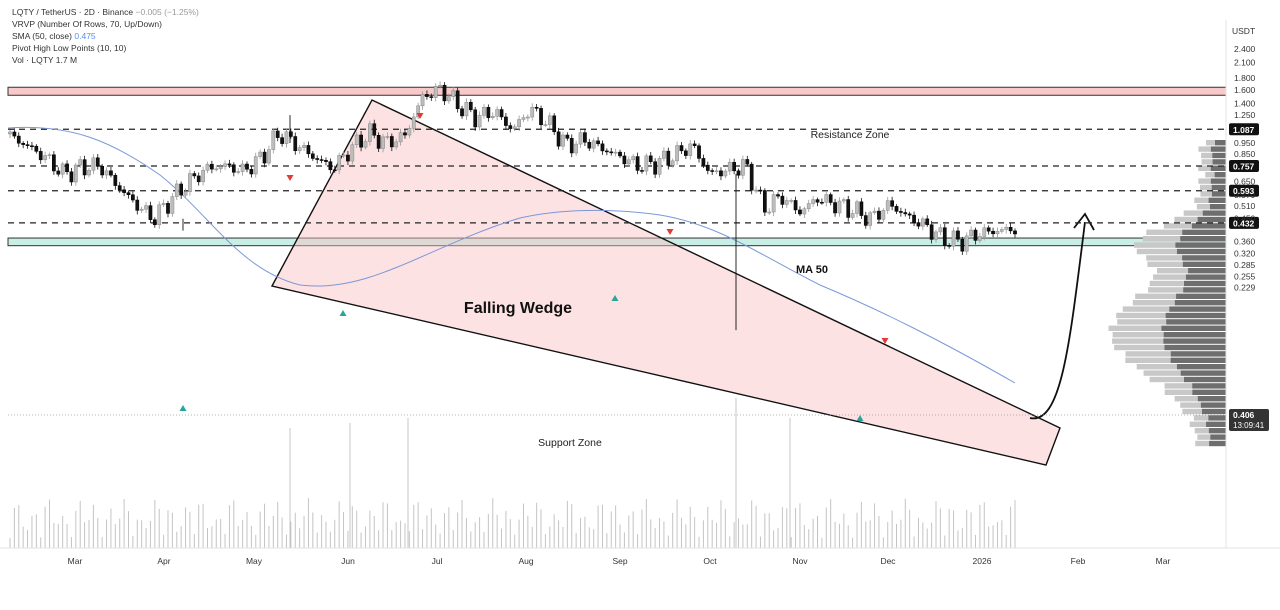 This screenshot has width=1280, height=610. Describe the element at coordinates (885, 341) in the screenshot. I see `pivot-high-marker` at that location.